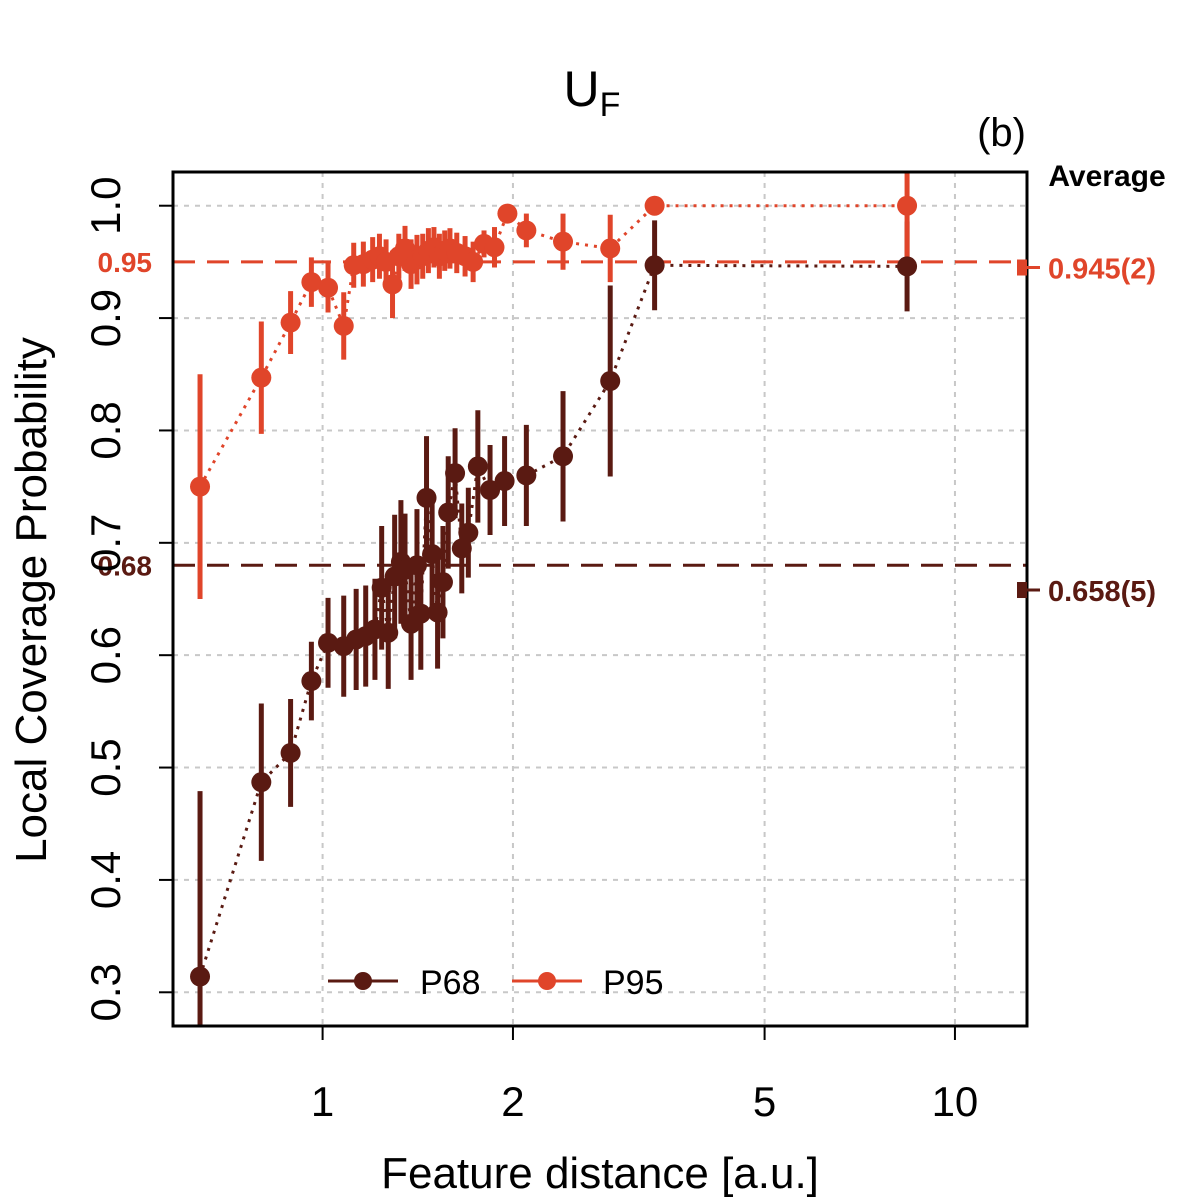  What do you see at coordinates (127, 599) in the screenshot?
I see `y-axis-ticks: 0.3 0.4 0.5 0.6 0.7 0.8 0.9 1.0` at bounding box center [127, 599].